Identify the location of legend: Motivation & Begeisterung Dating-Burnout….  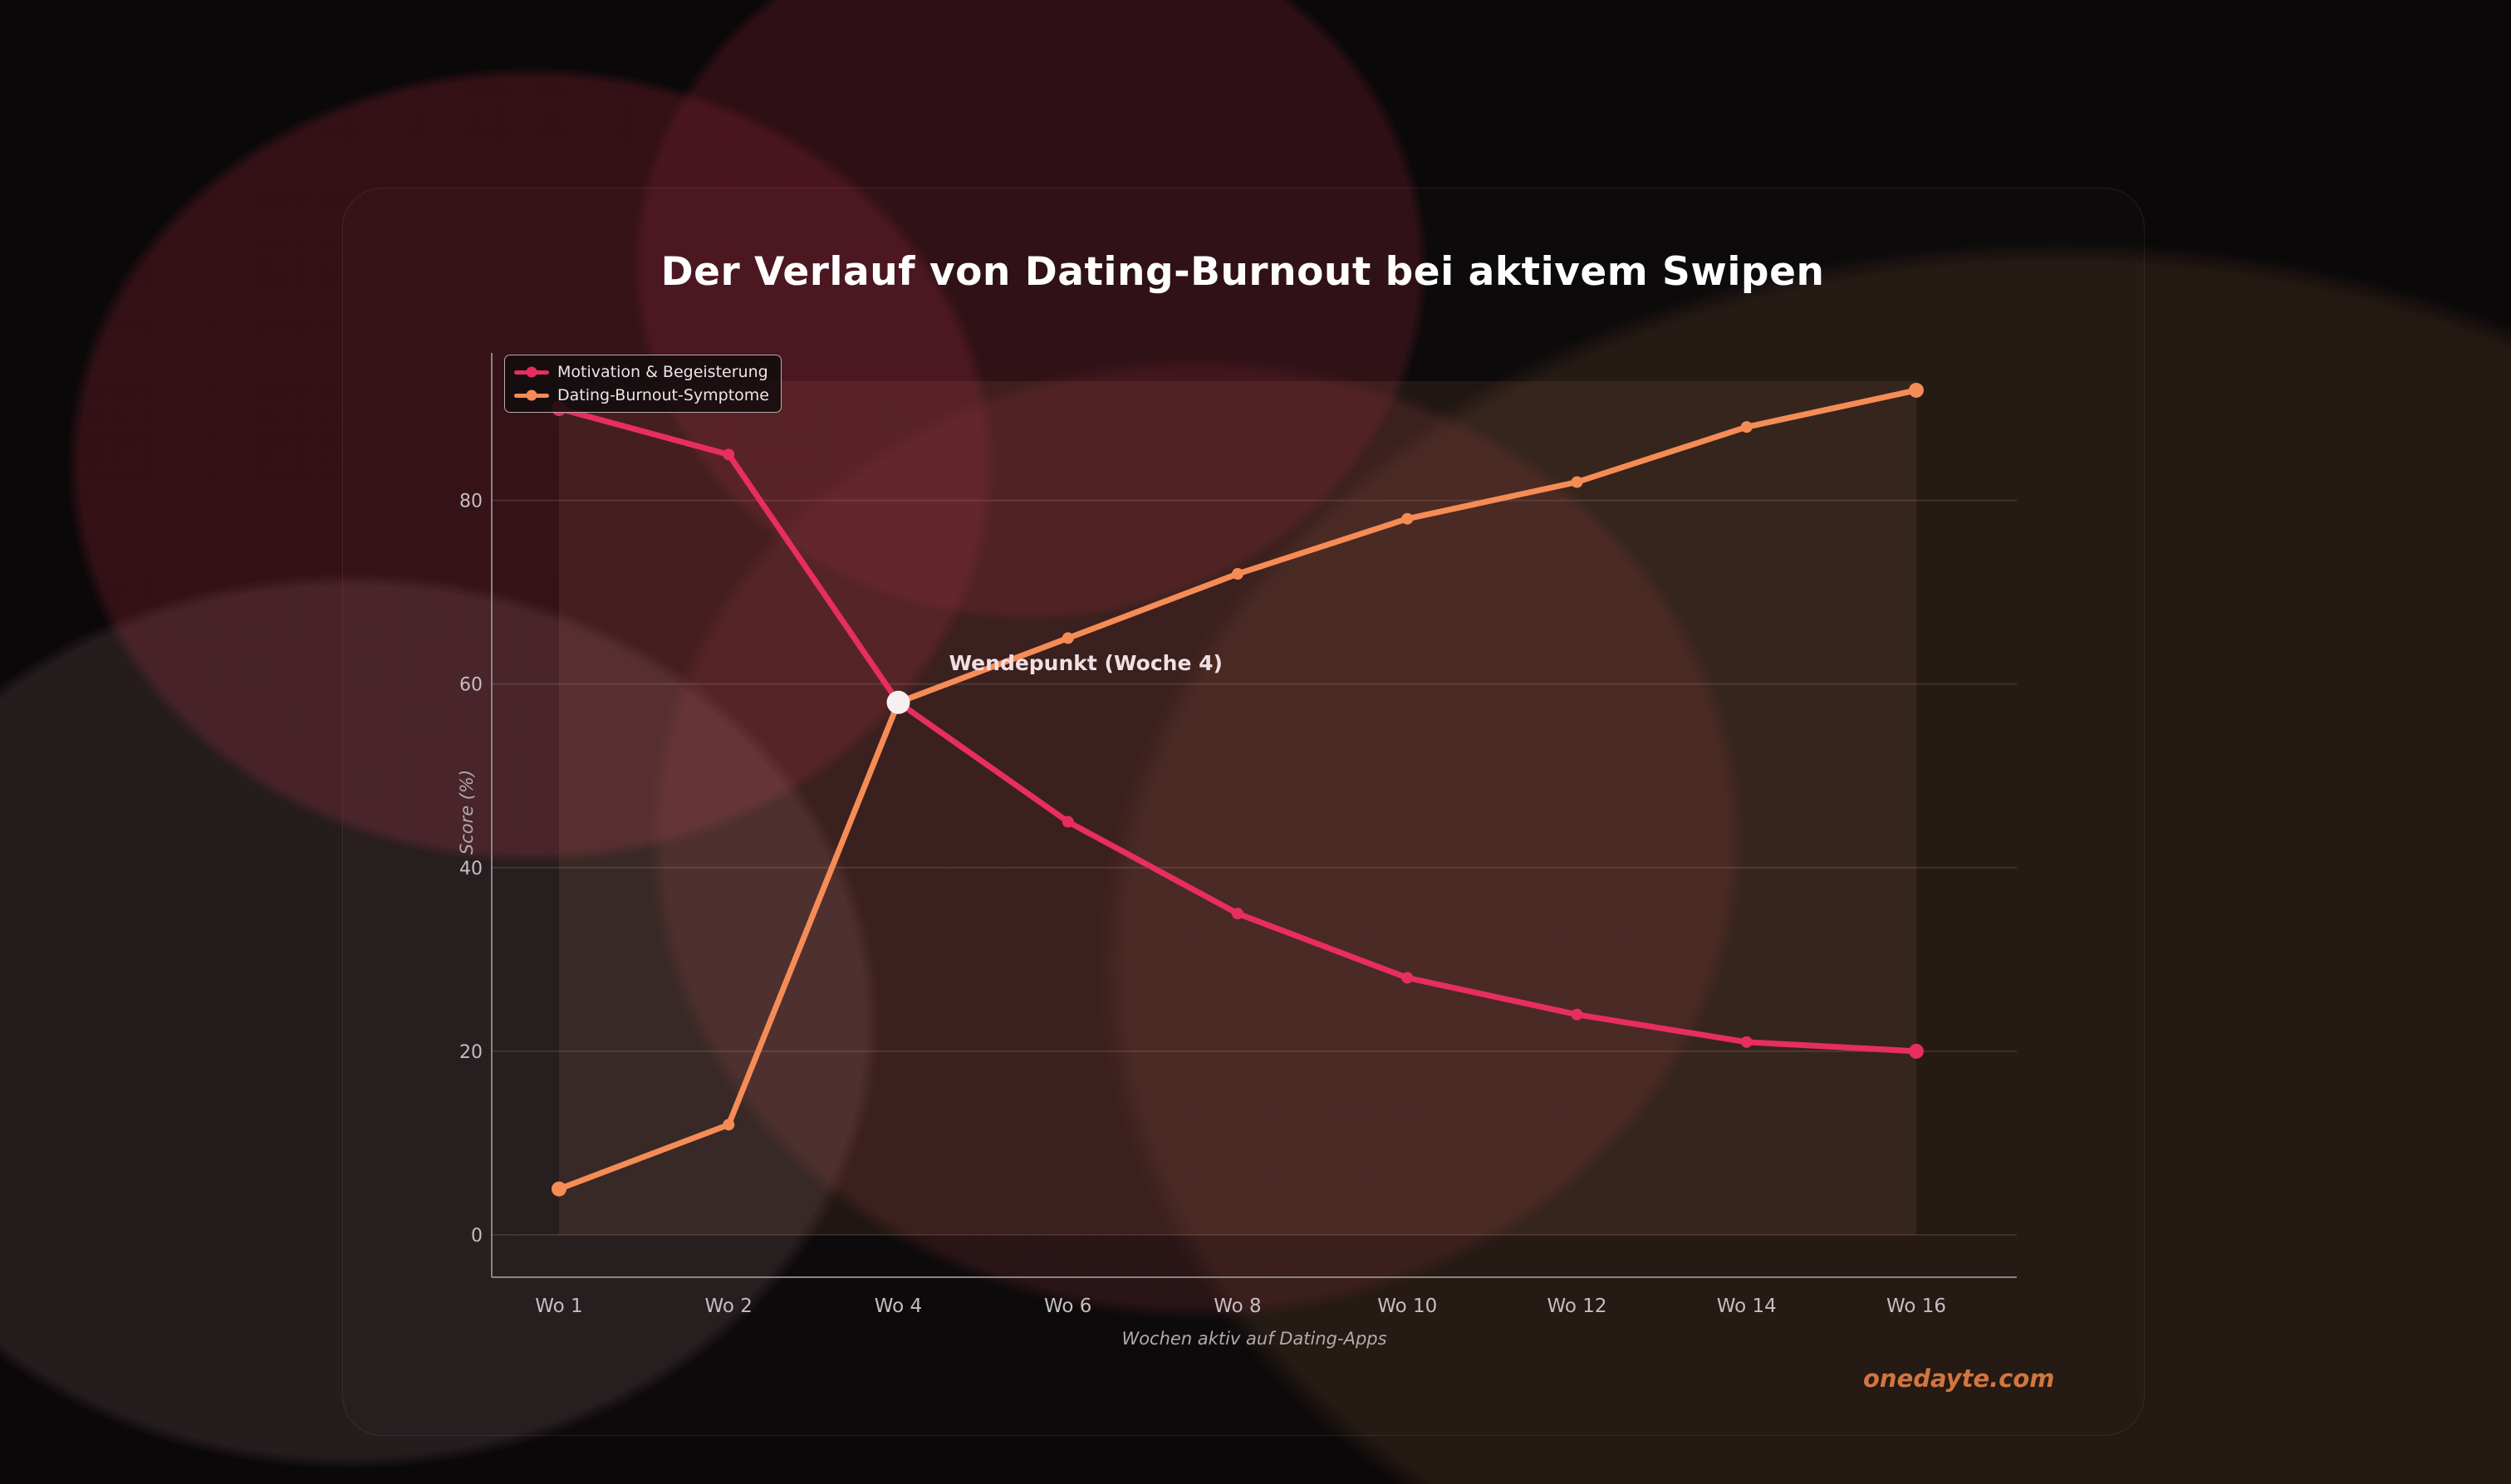
(643, 384).